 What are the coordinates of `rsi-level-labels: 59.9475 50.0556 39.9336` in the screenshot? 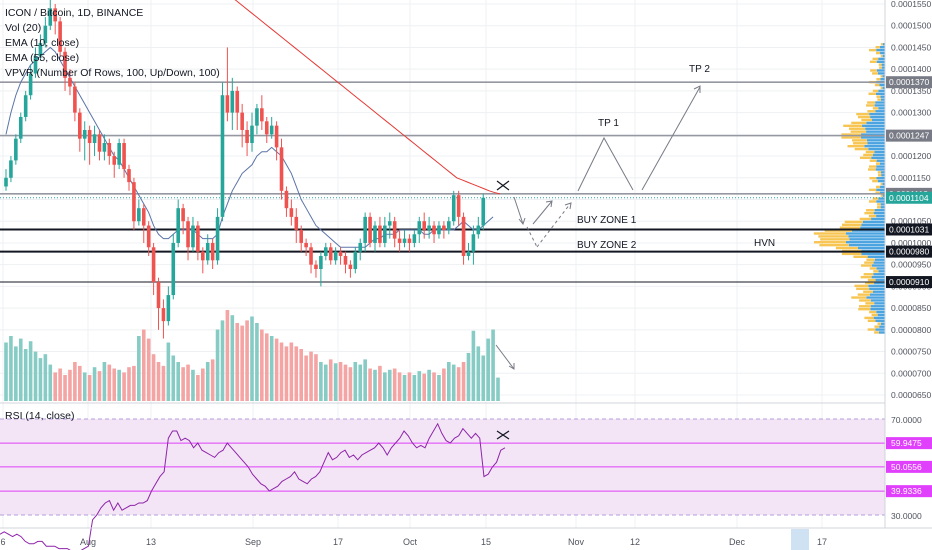 It's located at (909, 467).